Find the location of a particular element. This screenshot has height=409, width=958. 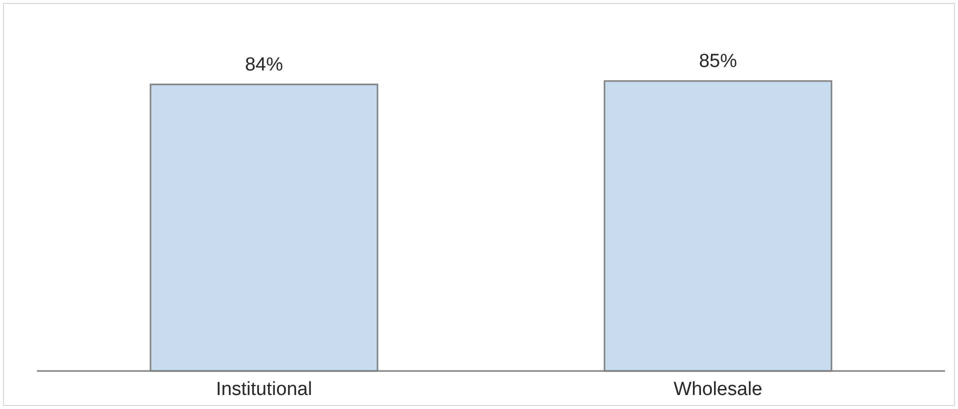

data-label: 84% is located at coordinates (264, 65).